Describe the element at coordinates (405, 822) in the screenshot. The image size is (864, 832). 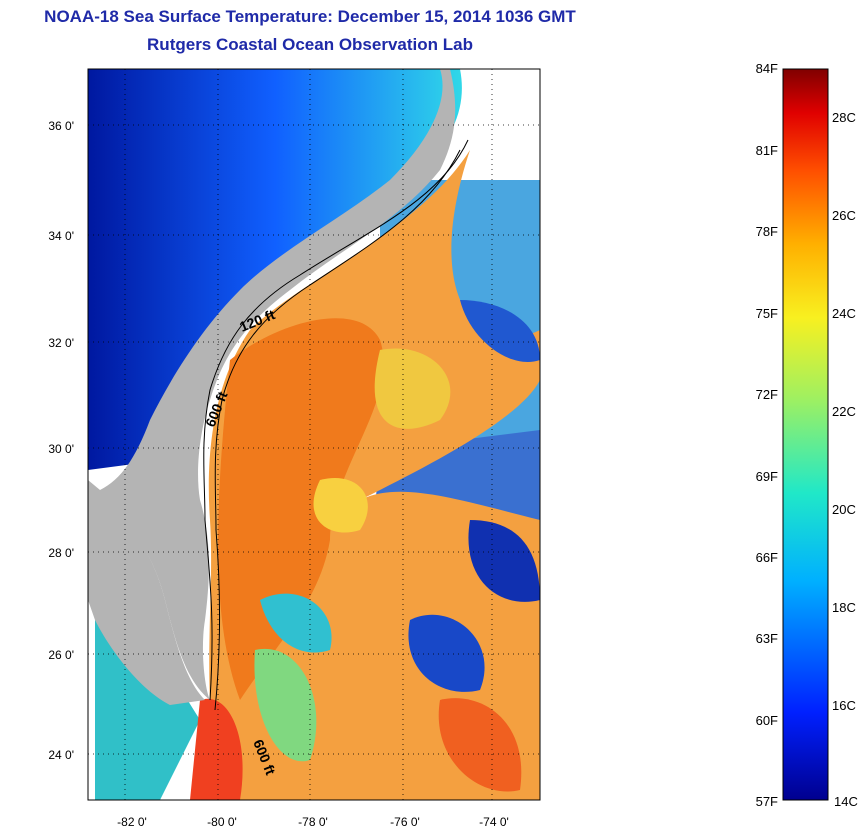
I see `lon-label-76: -76 0'` at that location.